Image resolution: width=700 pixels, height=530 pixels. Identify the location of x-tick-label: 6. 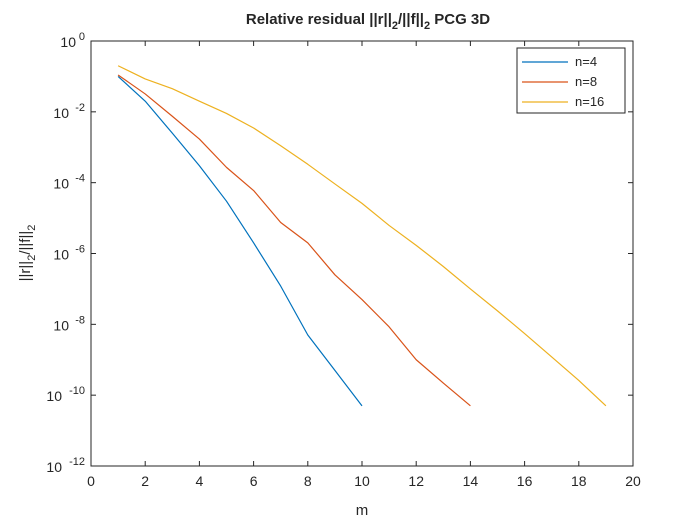
(254, 481).